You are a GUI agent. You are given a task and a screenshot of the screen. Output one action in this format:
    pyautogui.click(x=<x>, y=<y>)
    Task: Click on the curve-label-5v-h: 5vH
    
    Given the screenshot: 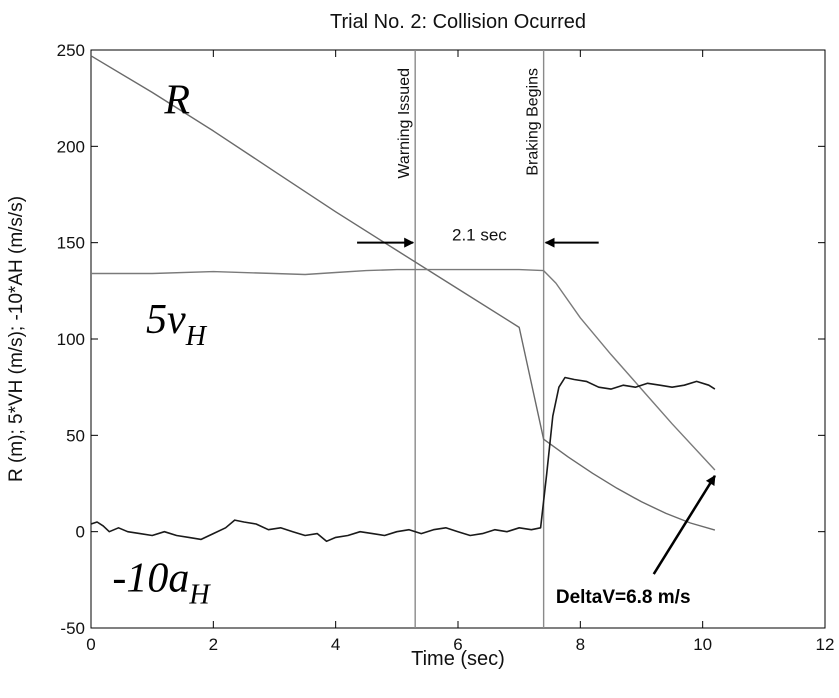 What is the action you would take?
    pyautogui.click(x=177, y=324)
    